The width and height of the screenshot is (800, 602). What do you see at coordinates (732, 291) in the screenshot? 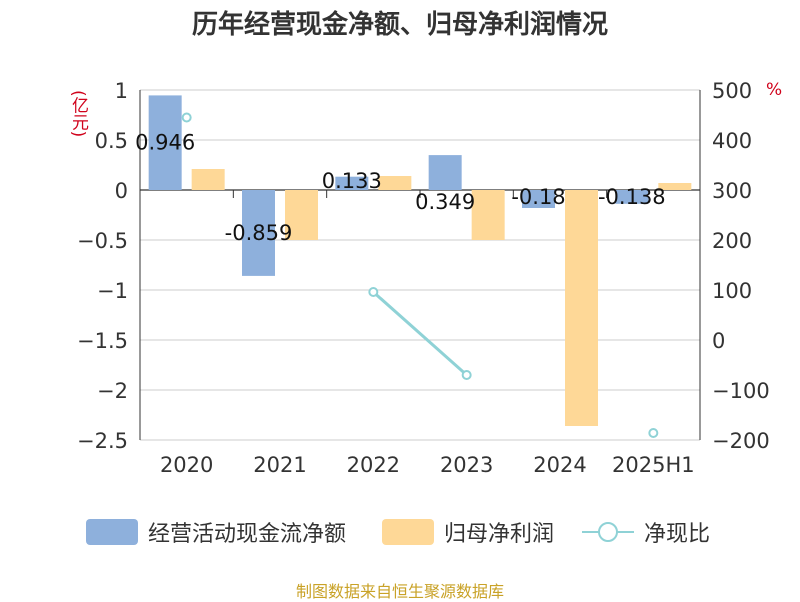
I see `y-right-tick-label: 100` at bounding box center [732, 291].